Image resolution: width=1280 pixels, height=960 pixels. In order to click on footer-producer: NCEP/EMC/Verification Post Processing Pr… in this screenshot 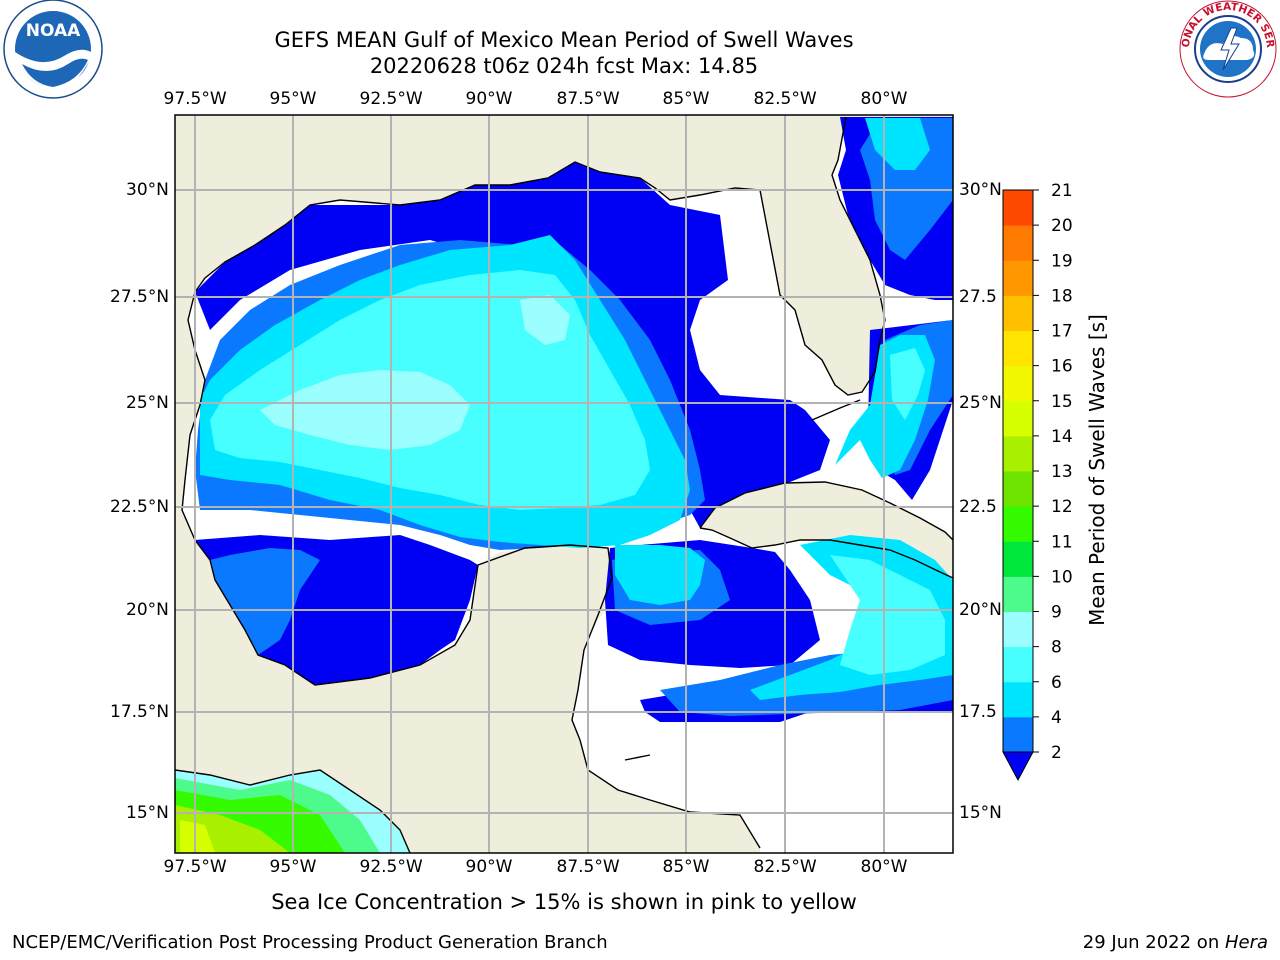, I will do `click(310, 942)`.